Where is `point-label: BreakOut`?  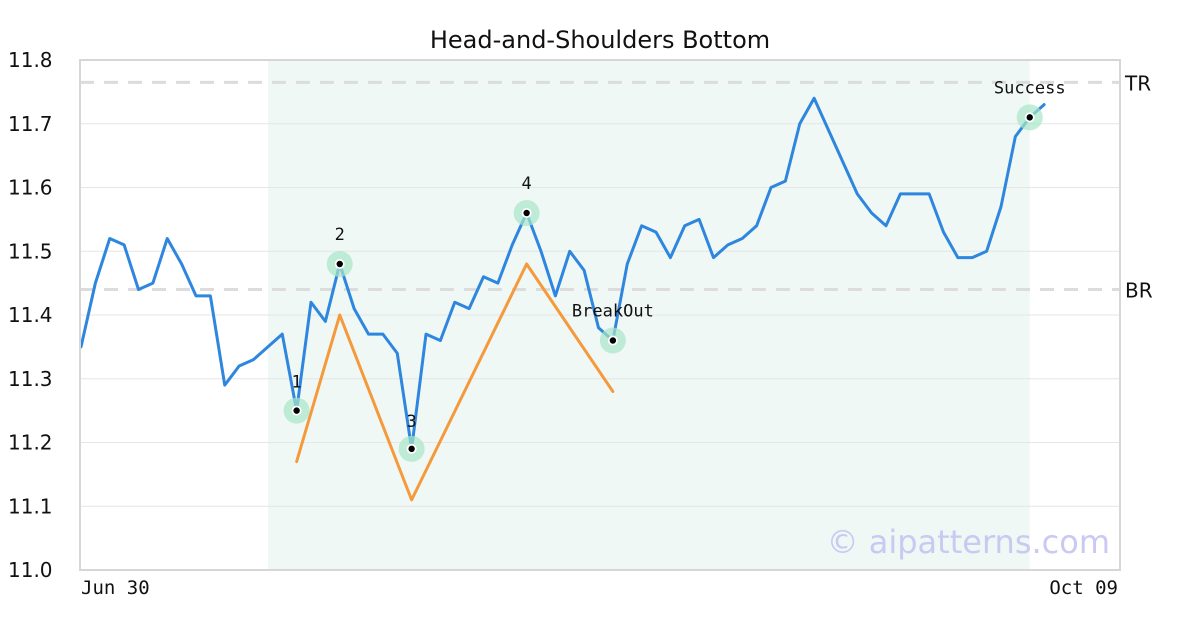
point-label: BreakOut is located at coordinates (613, 312).